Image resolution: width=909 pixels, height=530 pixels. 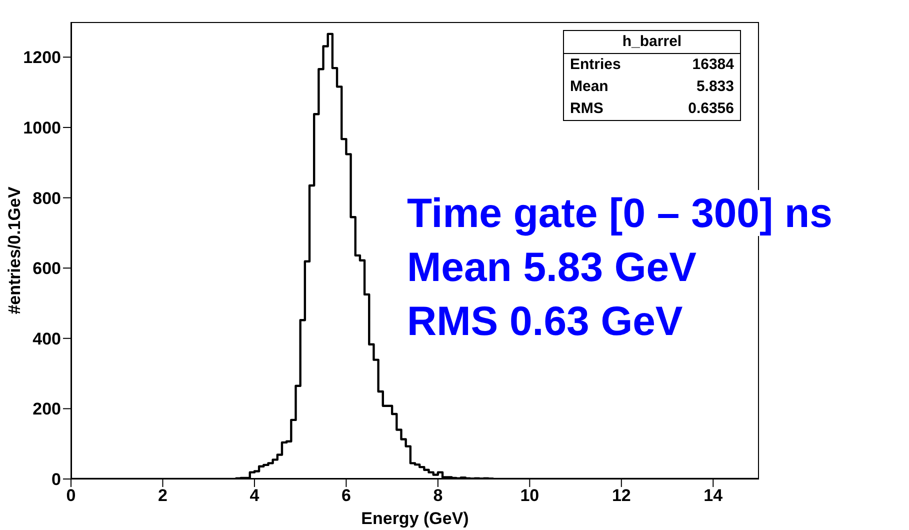 What do you see at coordinates (415, 518) in the screenshot?
I see `x-axis-title: Energy (GeV)` at bounding box center [415, 518].